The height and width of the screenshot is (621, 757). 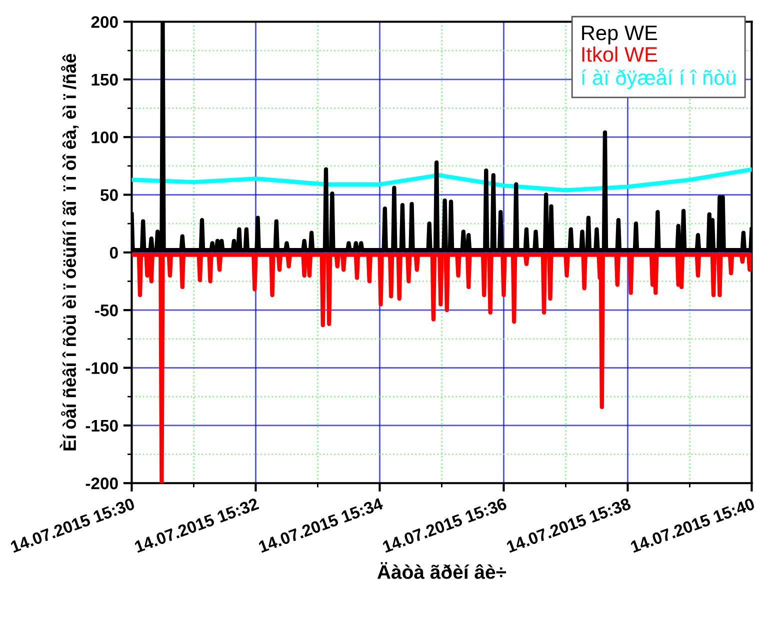 What do you see at coordinates (105, 80) in the screenshot?
I see `y-tick-label: 150` at bounding box center [105, 80].